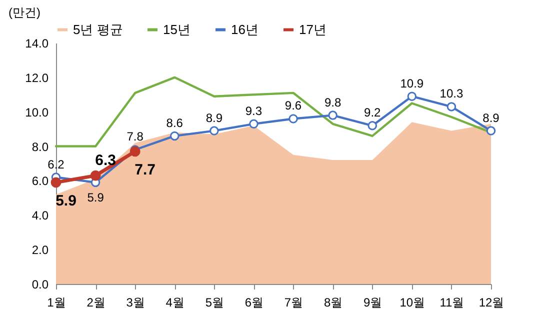 This screenshot has height=322, width=533. Describe the element at coordinates (452, 93) in the screenshot. I see `data-label: 10.3` at that location.